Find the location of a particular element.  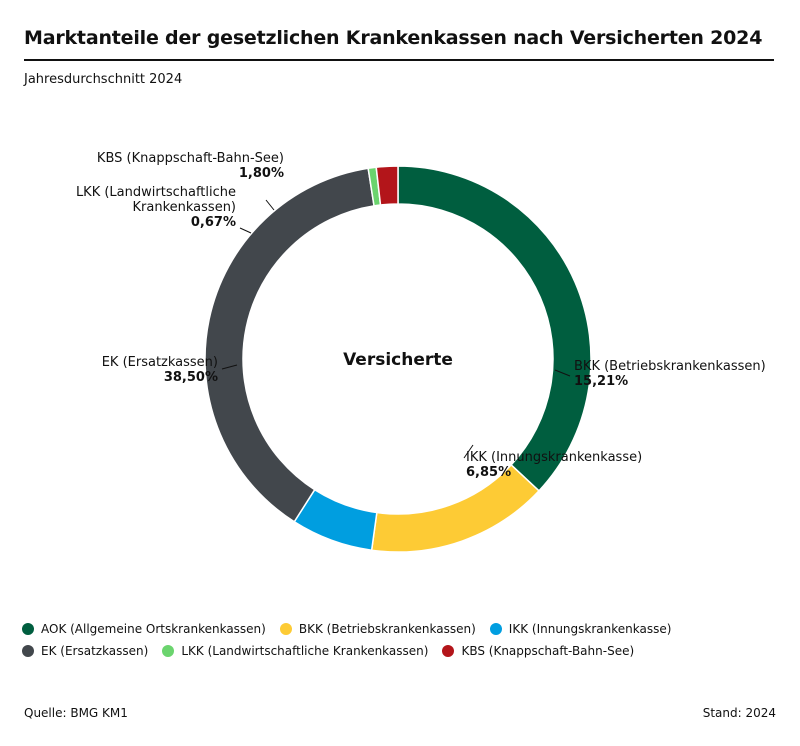

legend-item-kbs: KBS (Knappschaft-Bahn-See) is located at coordinates (538, 651).